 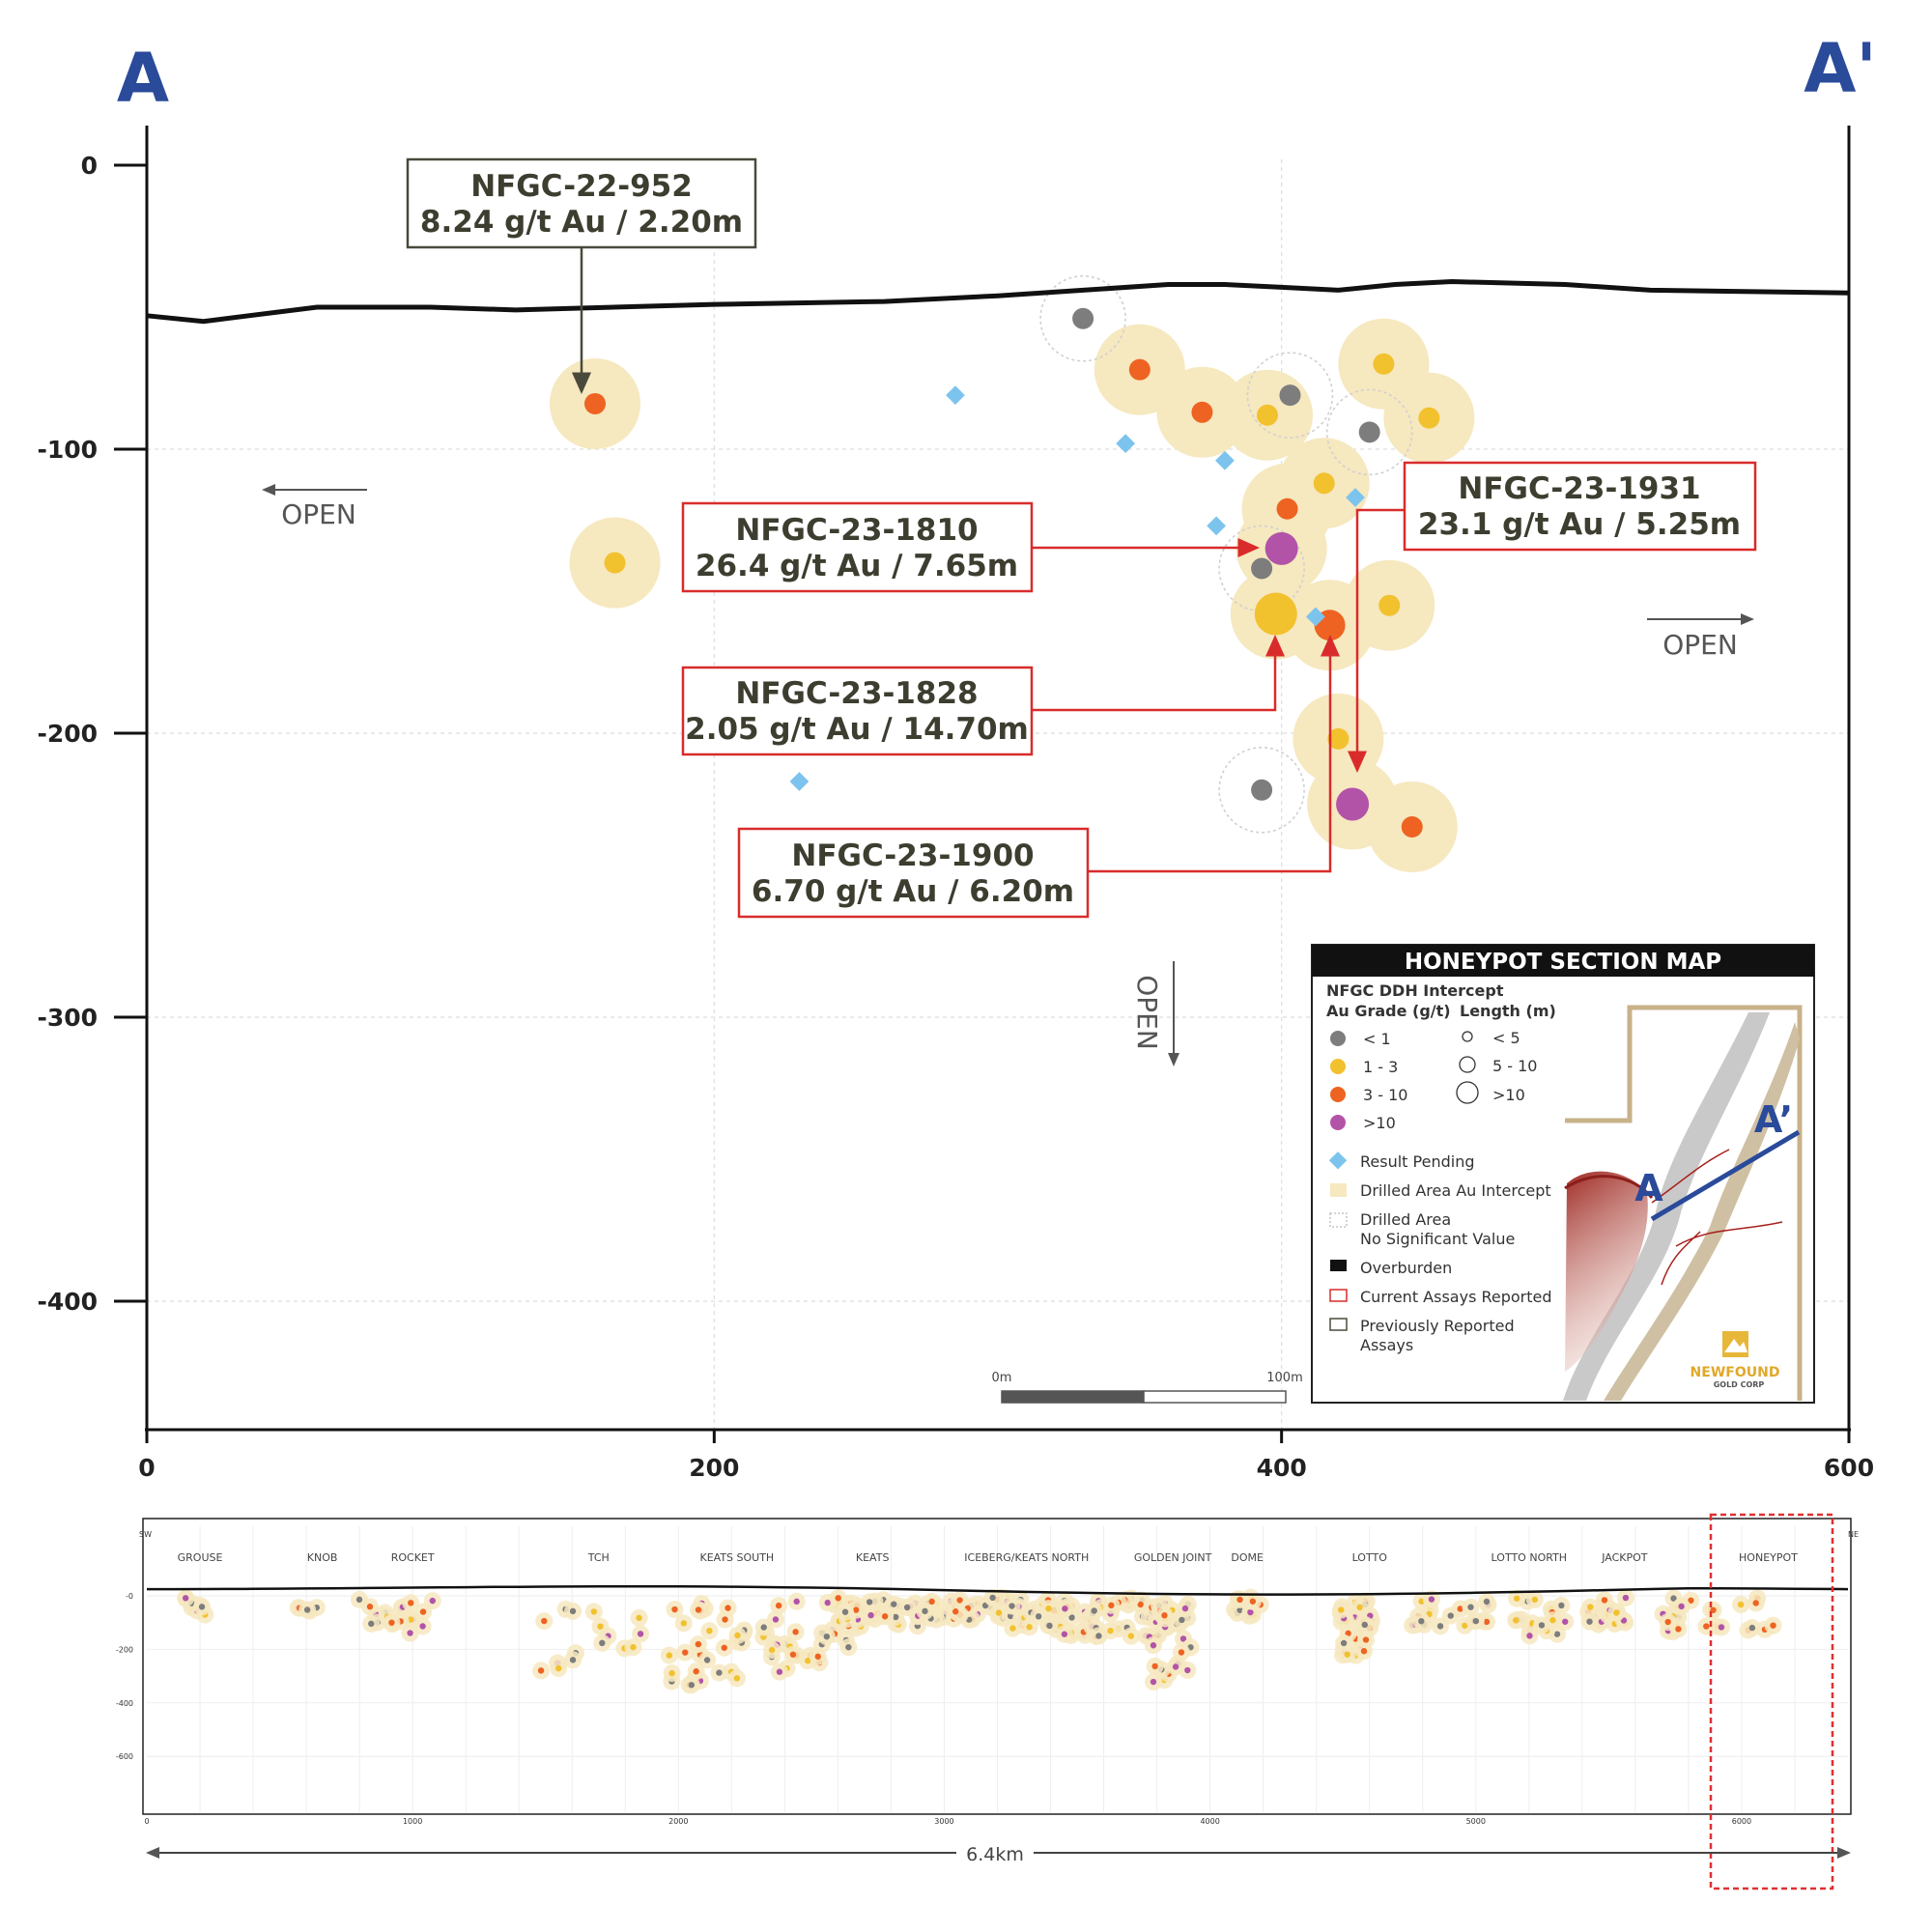 What do you see at coordinates (67, 1302) in the screenshot?
I see `y-tick-label: -400` at bounding box center [67, 1302].